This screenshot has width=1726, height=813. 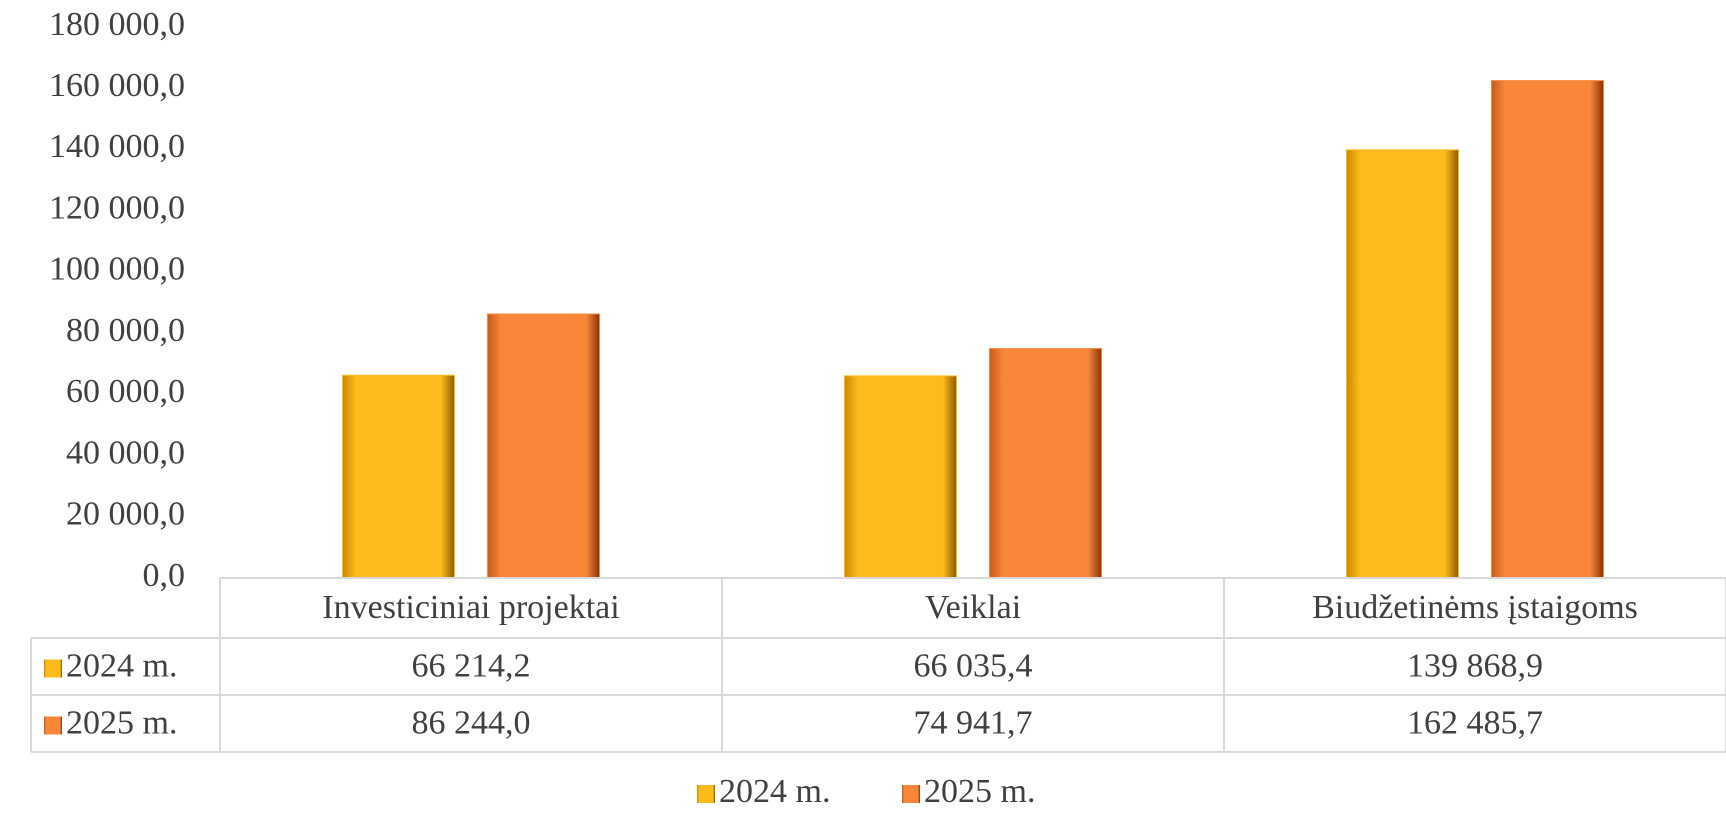 I want to click on x-tick-label: Biudžetinėms įstaigoms, so click(x=1475, y=607).